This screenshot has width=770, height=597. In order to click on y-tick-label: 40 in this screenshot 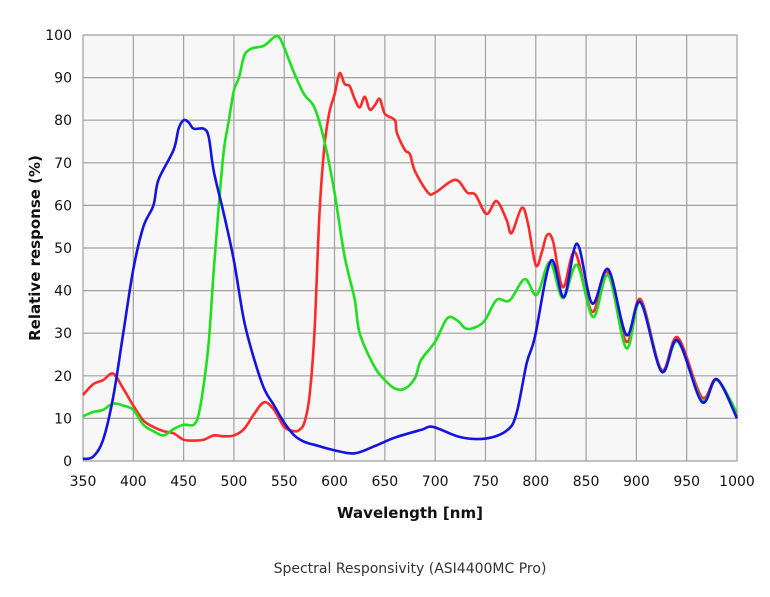, I will do `click(63, 292)`.